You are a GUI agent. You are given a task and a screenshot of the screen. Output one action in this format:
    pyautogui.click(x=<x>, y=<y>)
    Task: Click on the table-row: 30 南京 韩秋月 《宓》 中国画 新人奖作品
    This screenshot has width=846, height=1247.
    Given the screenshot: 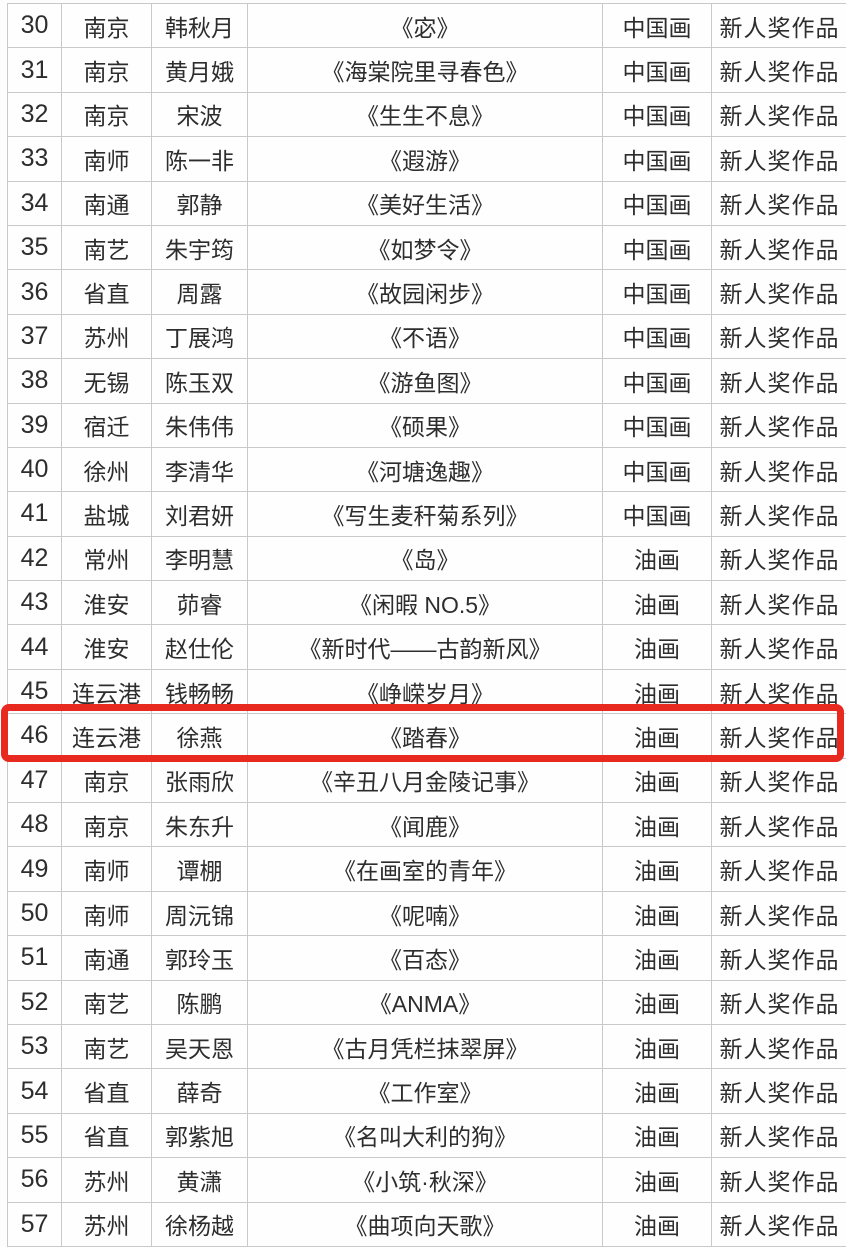 What is the action you would take?
    pyautogui.click(x=427, y=26)
    